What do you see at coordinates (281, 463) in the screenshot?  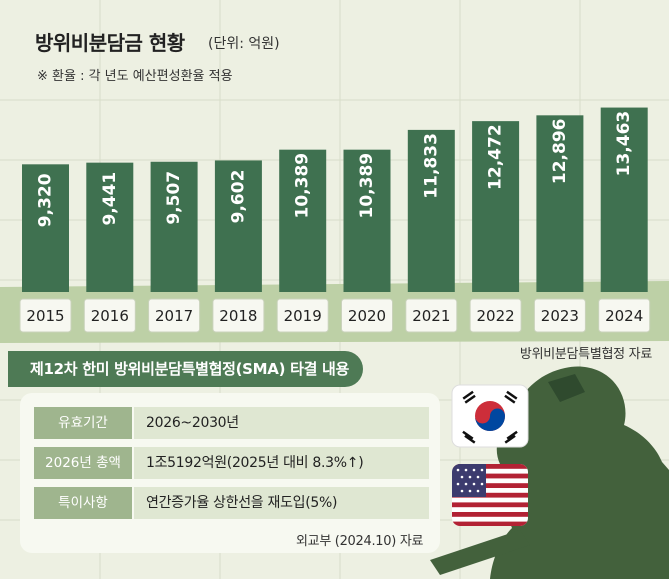 I see `row-value: 1조5192억원(2025년 대비 8.3%↑)` at bounding box center [281, 463].